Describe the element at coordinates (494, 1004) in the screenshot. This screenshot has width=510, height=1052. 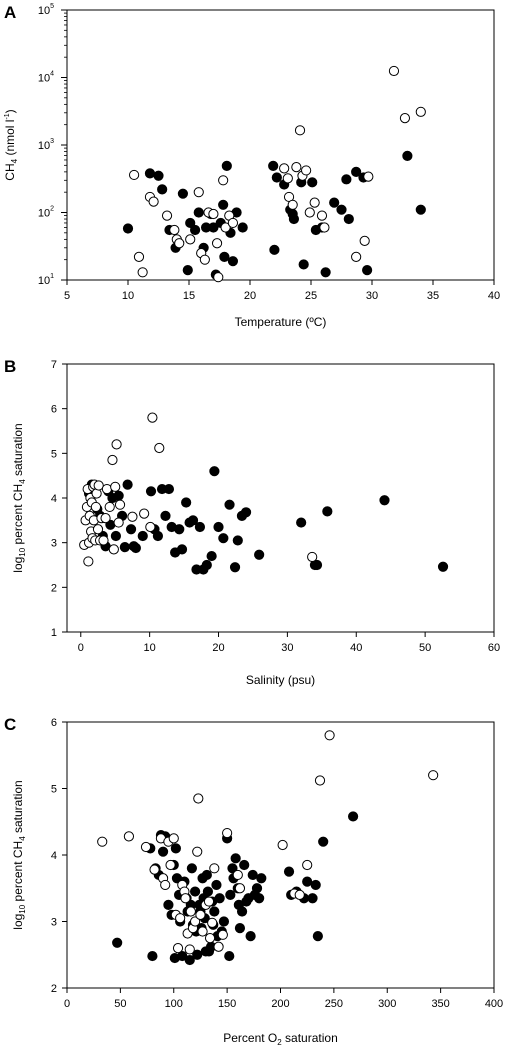
I see `x-tick-label: 400` at that location.